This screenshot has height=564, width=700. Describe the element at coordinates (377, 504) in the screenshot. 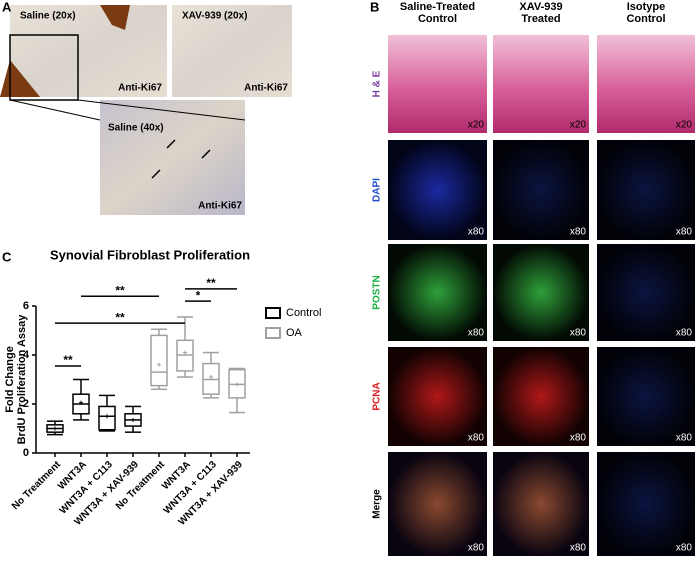

I see `row-label: Merge` at that location.